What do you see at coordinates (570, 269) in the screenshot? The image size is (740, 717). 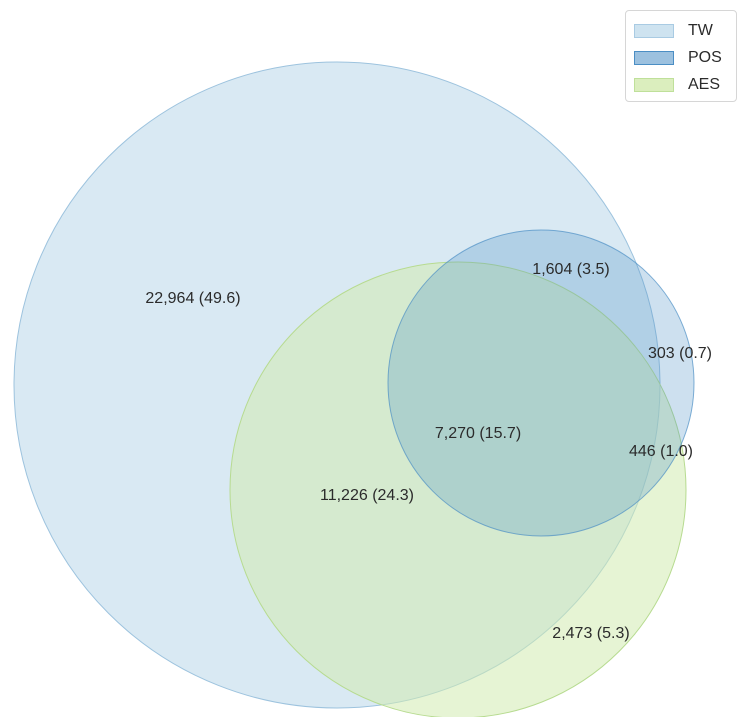 I see `region-label-tw-pos: 1,604 (3.5)` at bounding box center [570, 269].